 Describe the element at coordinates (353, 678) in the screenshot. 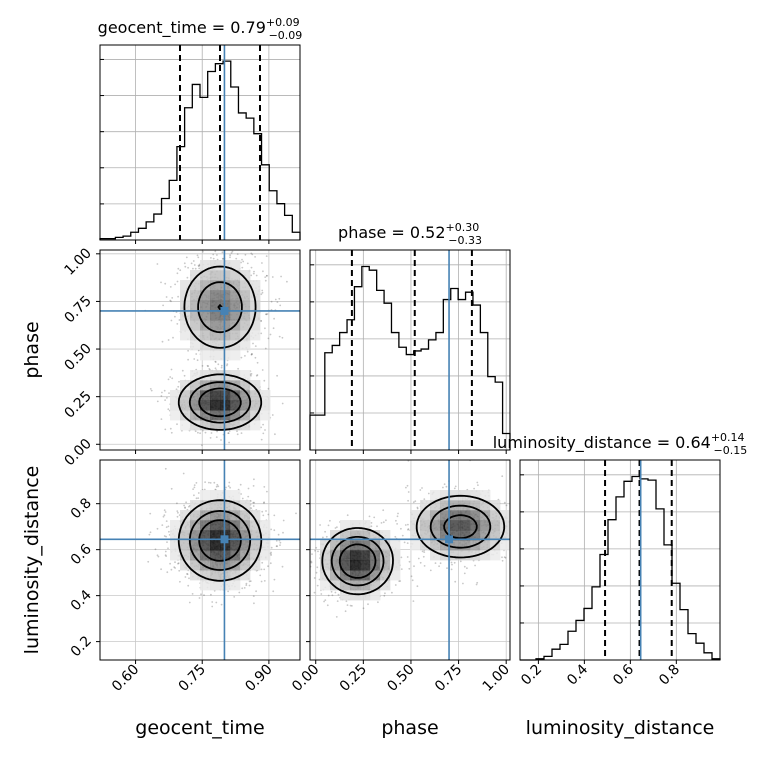

I see `x-tick-label-phase: 0.25` at that location.